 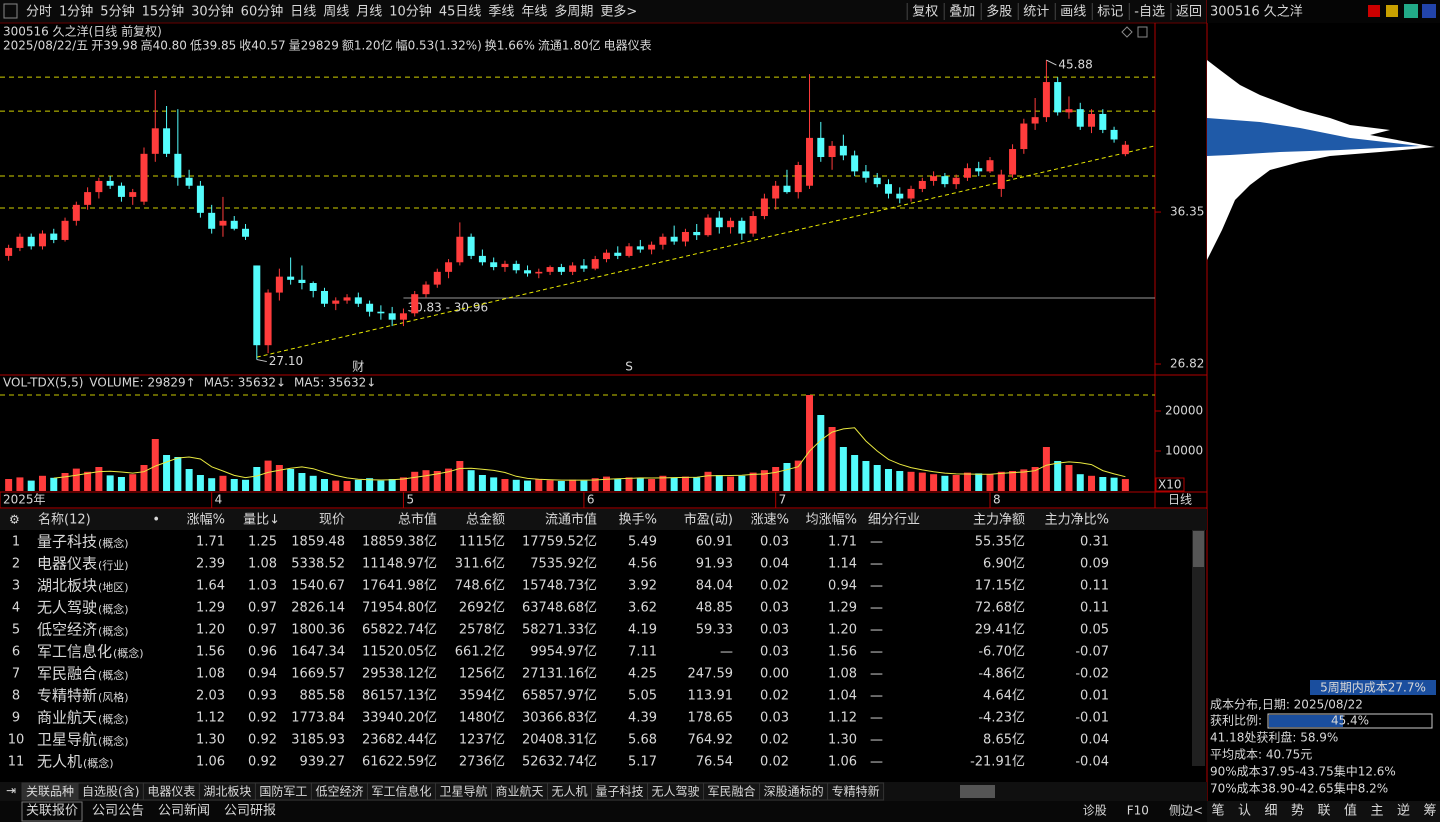 What do you see at coordinates (1429, 811) in the screenshot?
I see `side-button: 筹` at bounding box center [1429, 811].